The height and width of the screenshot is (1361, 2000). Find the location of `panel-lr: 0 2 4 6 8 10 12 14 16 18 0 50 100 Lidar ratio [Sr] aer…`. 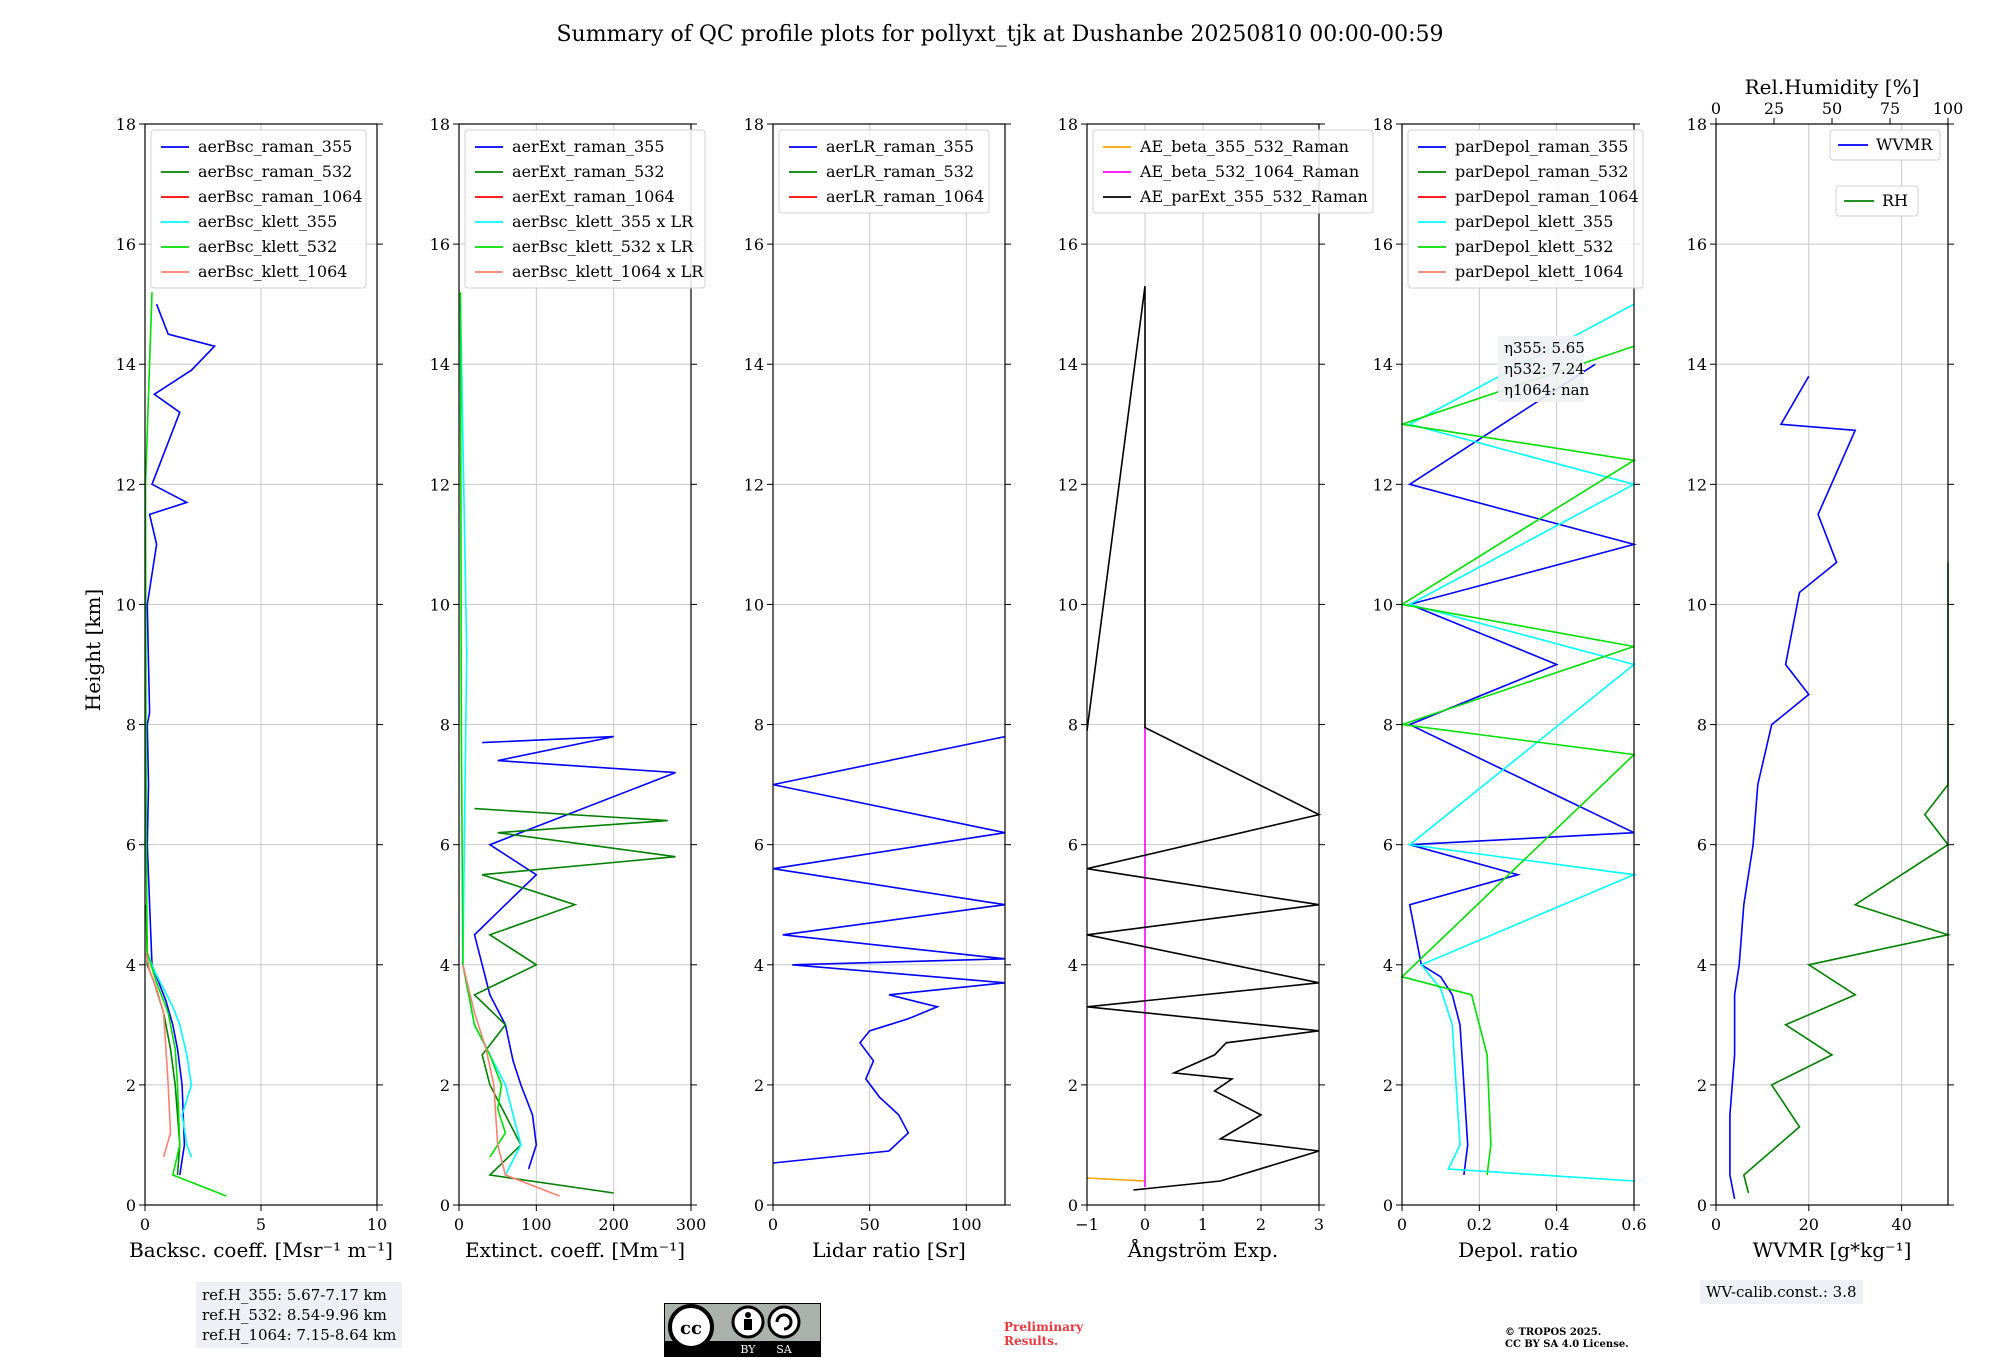

panel-lr: 0 2 4 6 8 10 12 14 16 18 0 50 100 Lidar ratio [Sr] aer… is located at coordinates (877, 688).